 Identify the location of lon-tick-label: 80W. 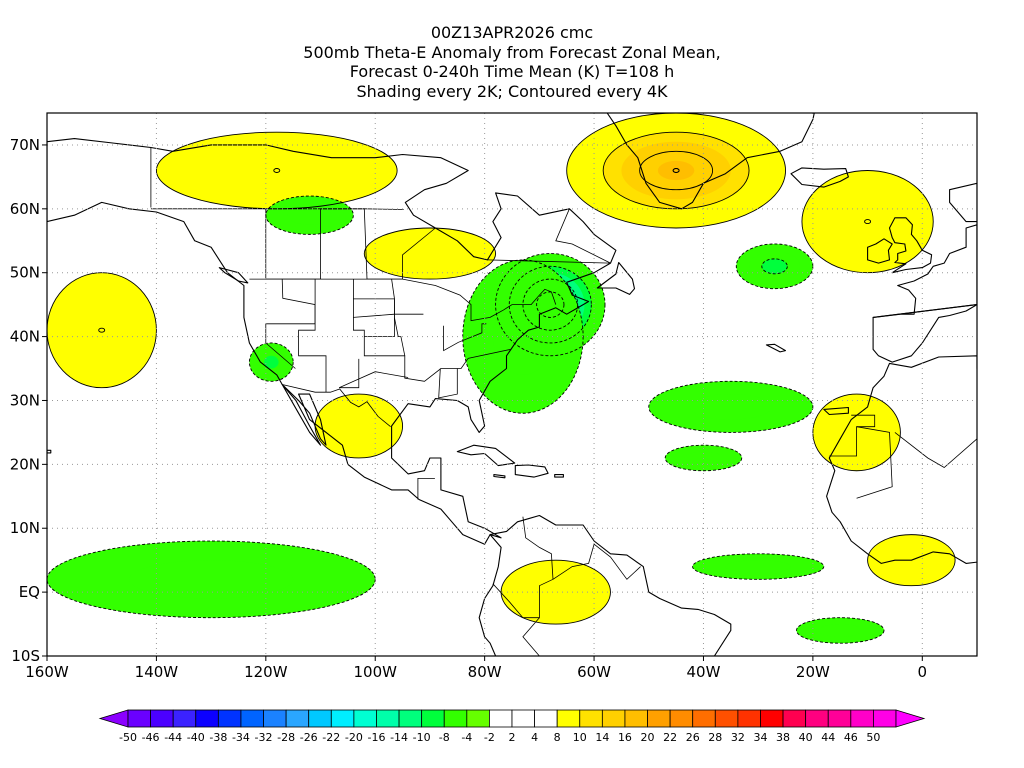
(485, 672).